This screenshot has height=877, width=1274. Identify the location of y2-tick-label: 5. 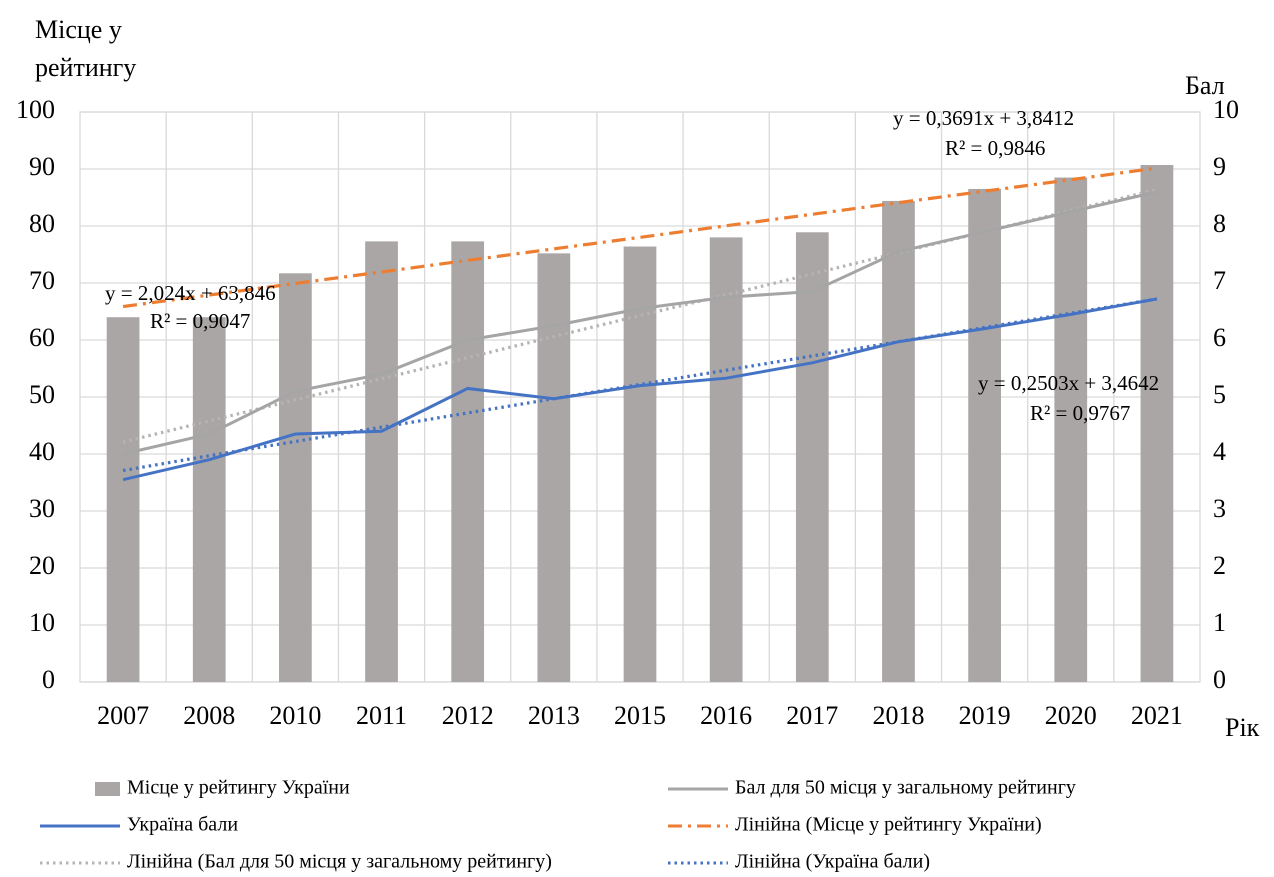
(1219, 394).